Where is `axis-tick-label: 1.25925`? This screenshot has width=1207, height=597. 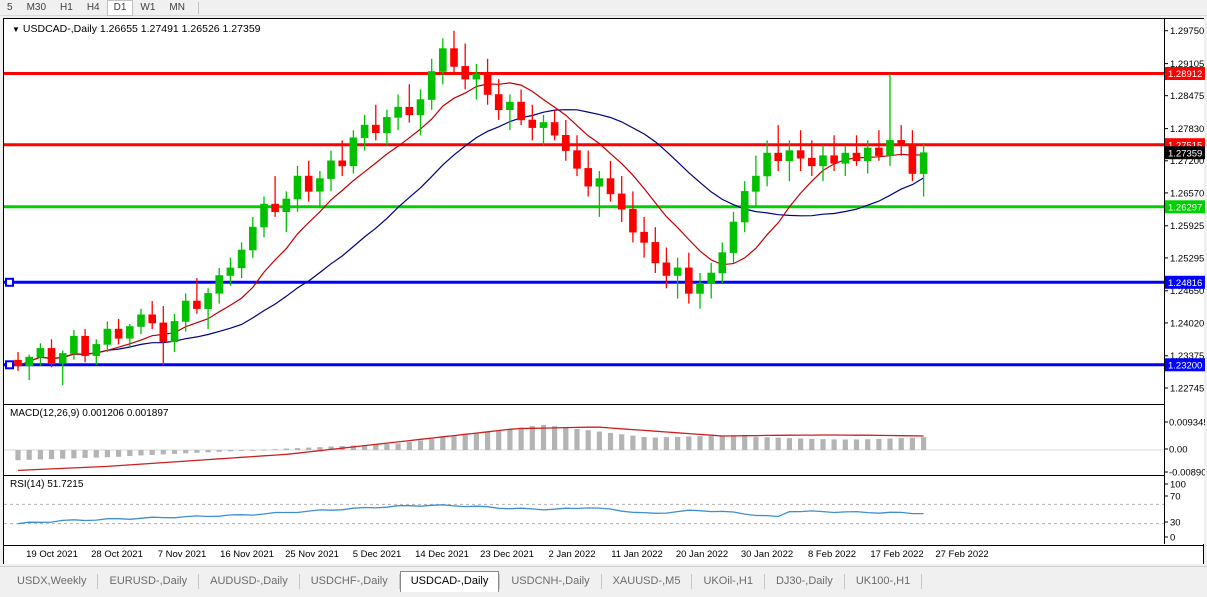
axis-tick-label: 1.25925 is located at coordinates (1187, 226).